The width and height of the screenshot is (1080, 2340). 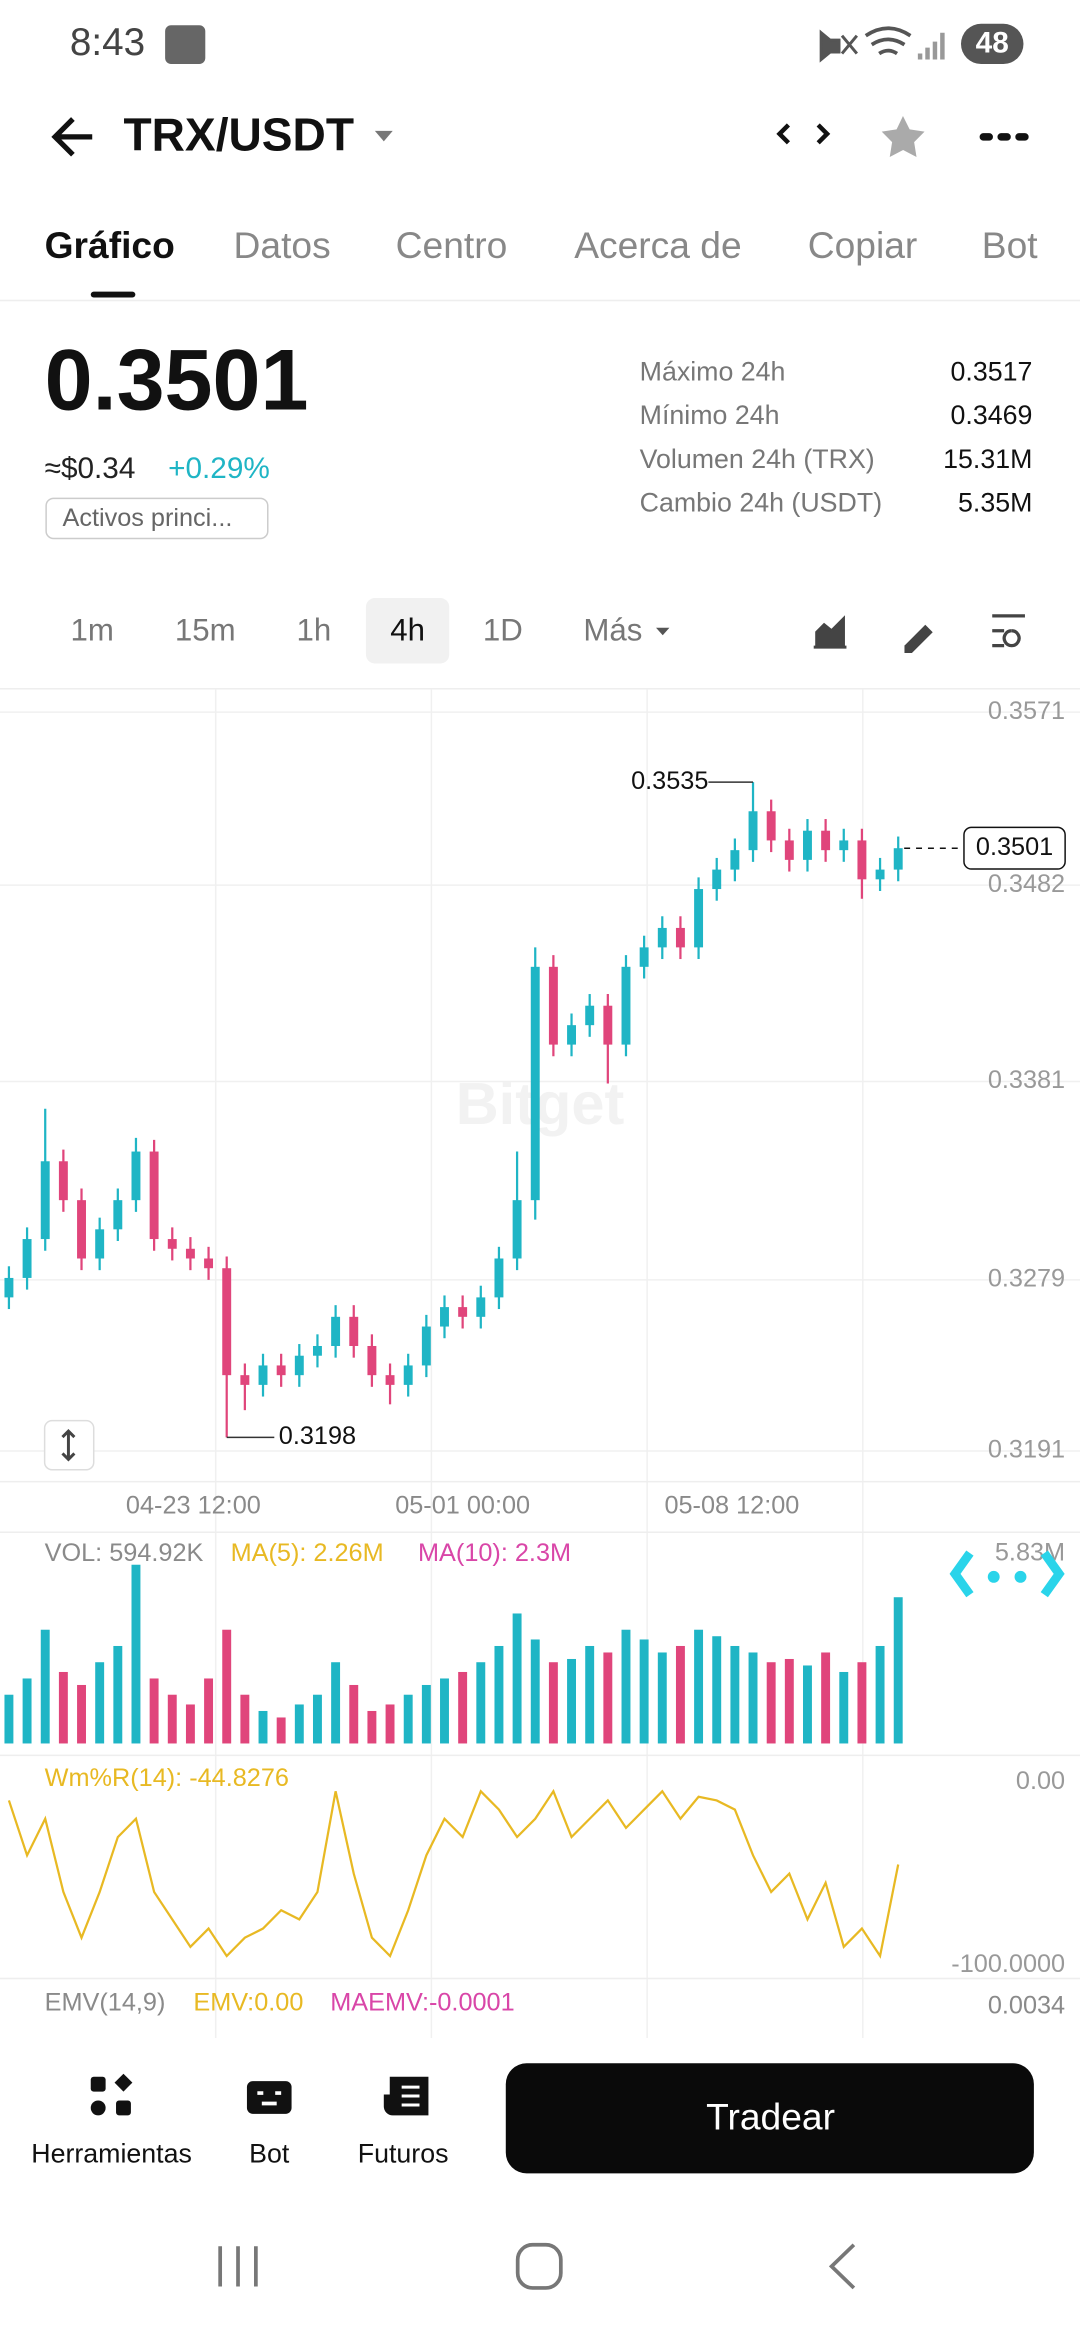 What do you see at coordinates (503, 629) in the screenshot?
I see `interval: 1D` at bounding box center [503, 629].